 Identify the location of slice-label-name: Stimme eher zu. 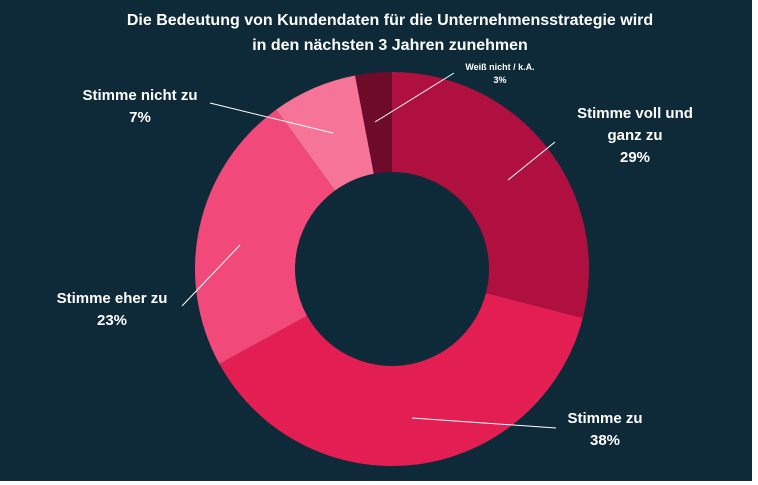
(112, 298).